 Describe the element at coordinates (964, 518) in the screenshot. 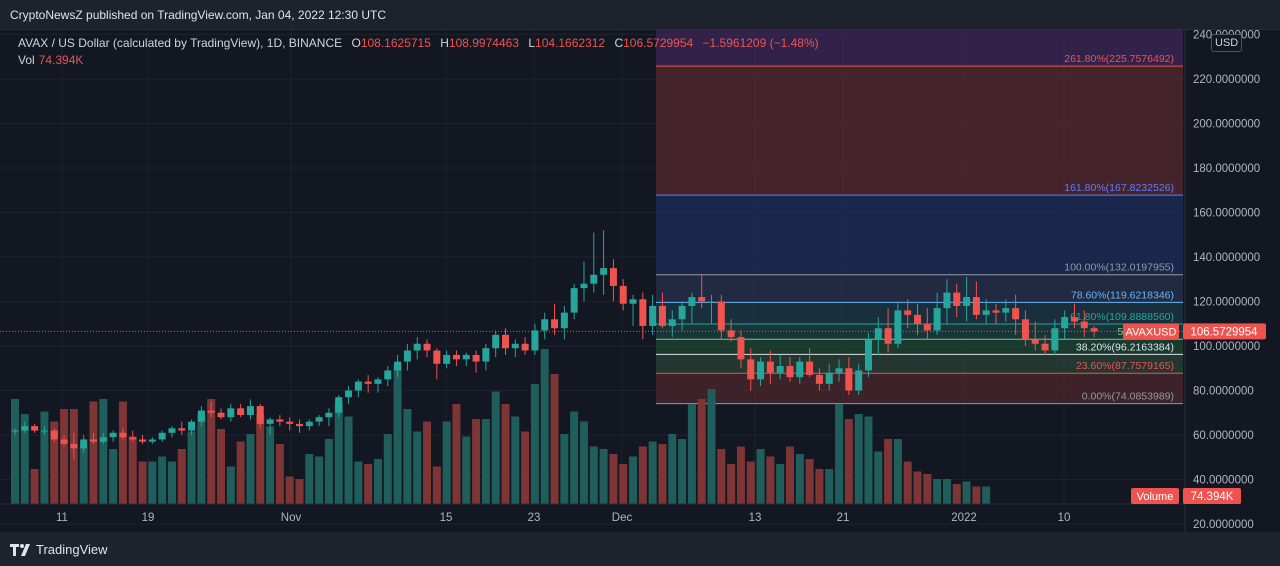

I see `time-tick-label: 2022` at that location.